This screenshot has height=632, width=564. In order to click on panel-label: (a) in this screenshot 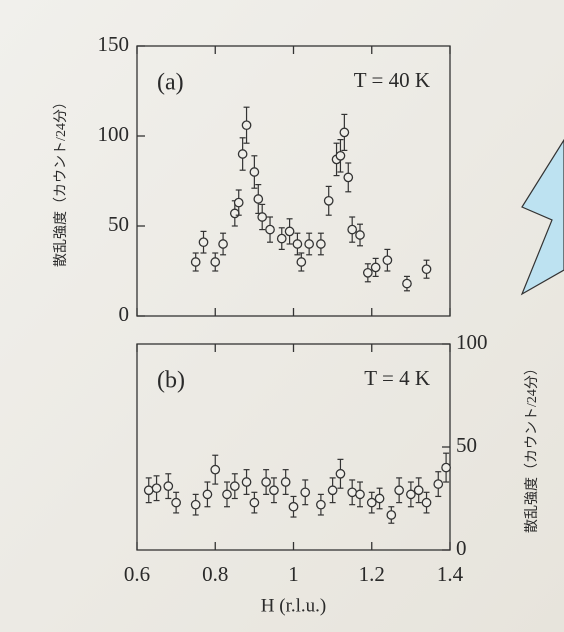, I will do `click(170, 83)`.